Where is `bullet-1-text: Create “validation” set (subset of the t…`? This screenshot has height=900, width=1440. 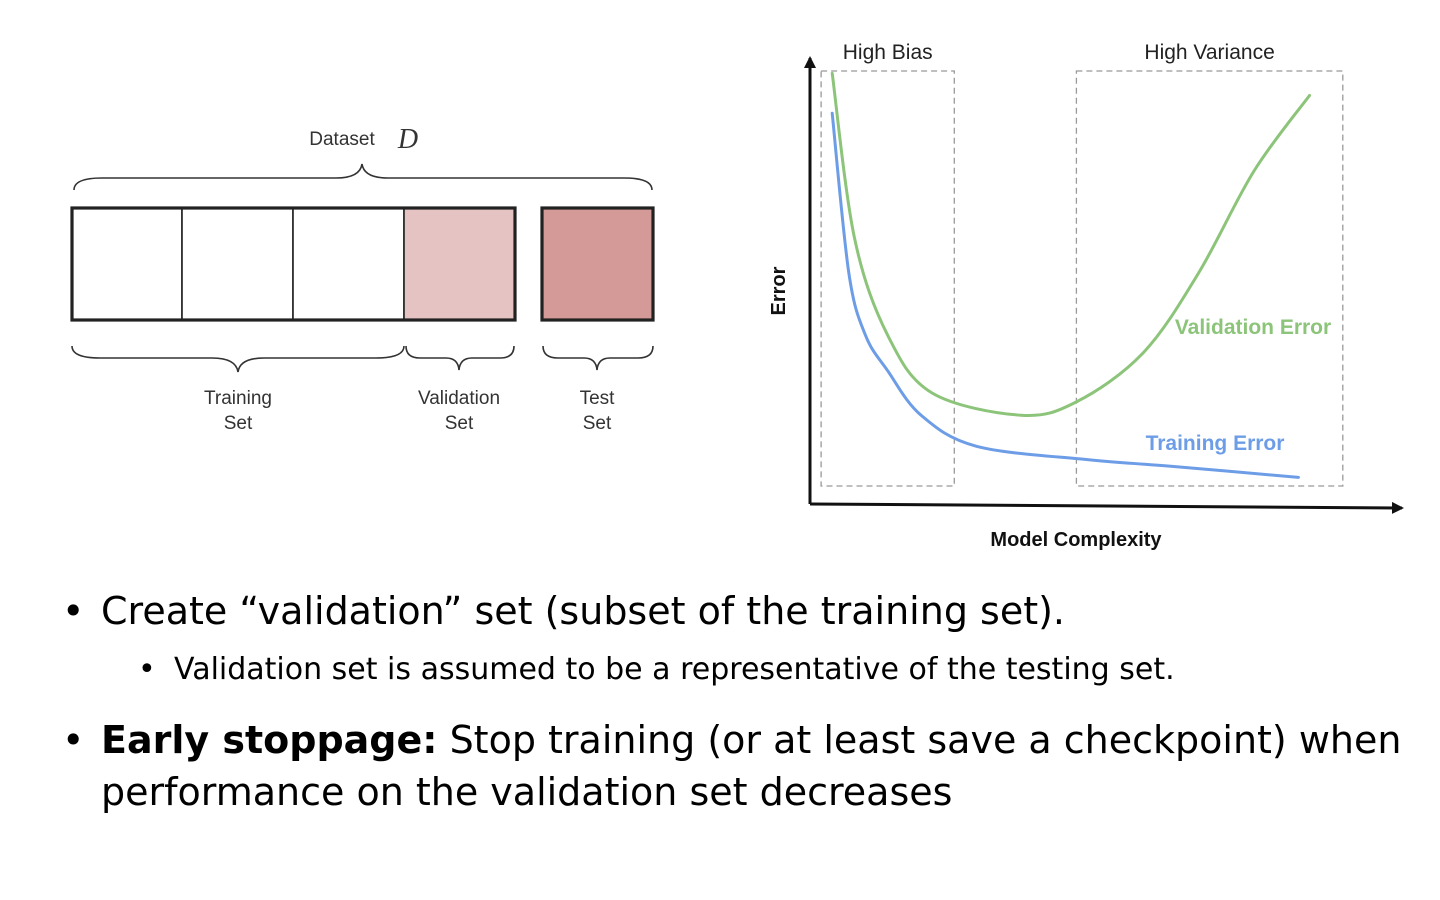
bullet-1-text: Create “validation” set (subset of the t… is located at coordinates (583, 611).